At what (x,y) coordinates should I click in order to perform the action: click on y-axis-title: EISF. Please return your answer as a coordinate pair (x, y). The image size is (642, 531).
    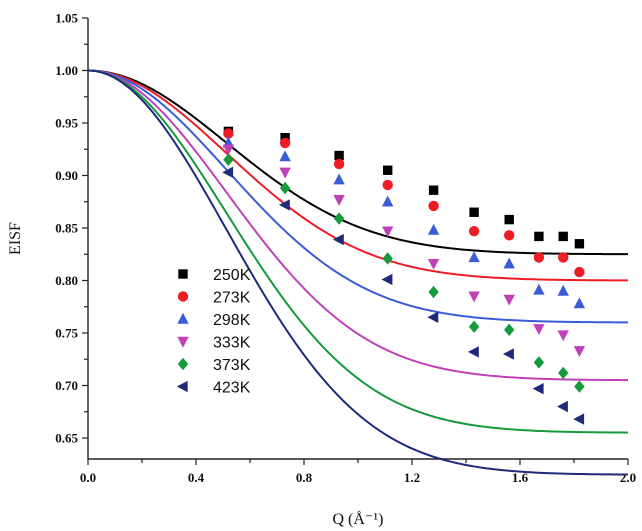
    Looking at the image, I should click on (15, 238).